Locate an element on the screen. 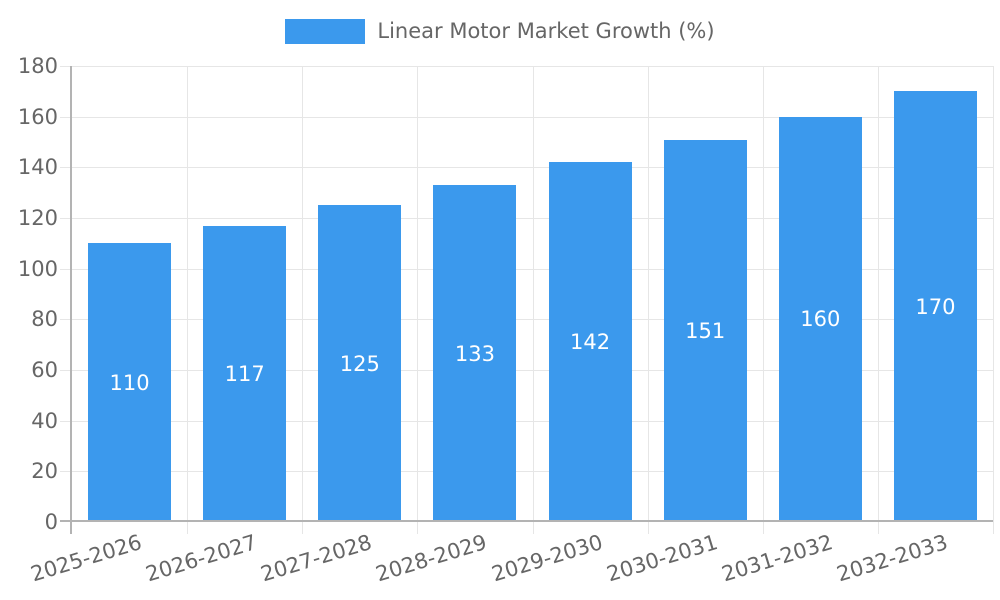 The height and width of the screenshot is (600, 1000). bar: 151 is located at coordinates (705, 330).